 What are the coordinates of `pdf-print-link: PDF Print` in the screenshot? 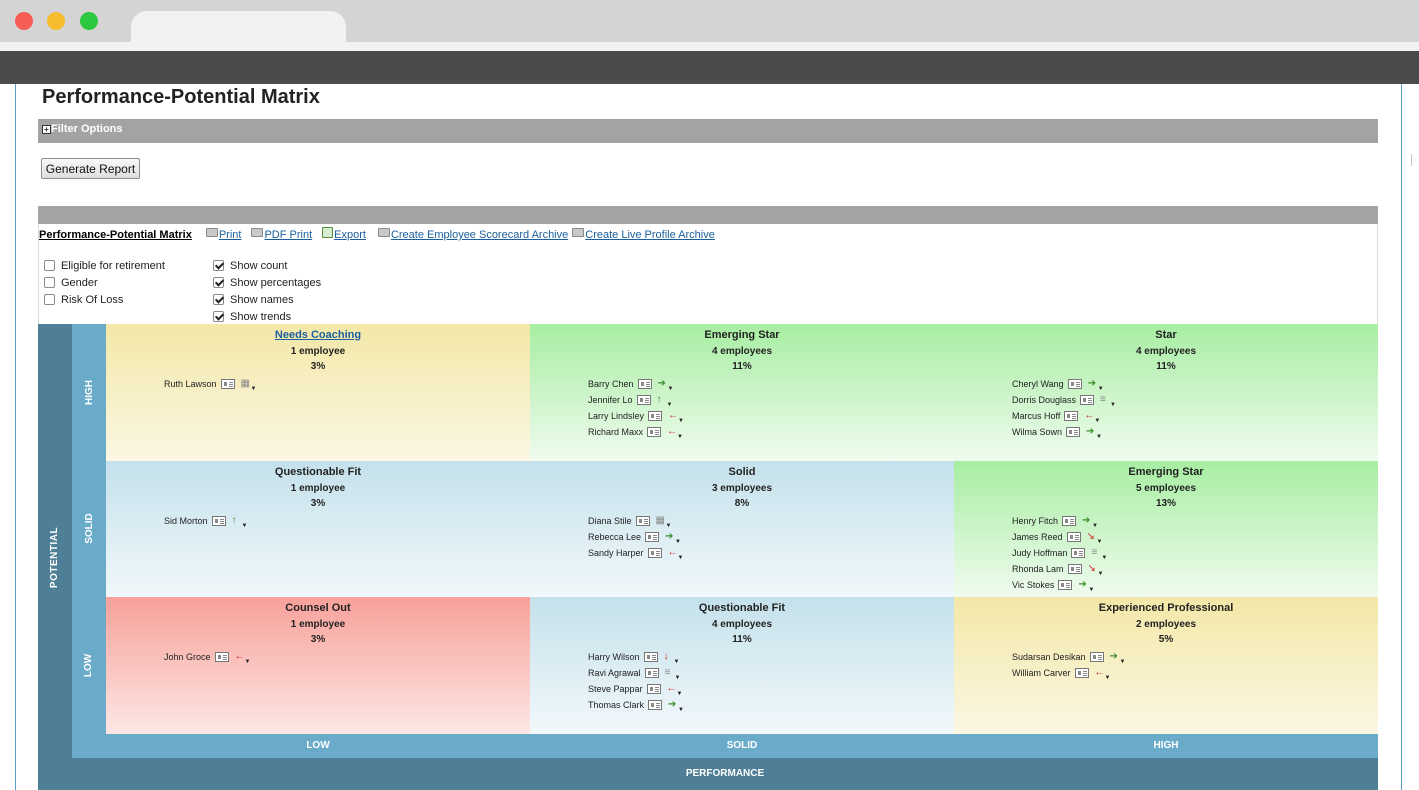 It's located at (282, 234).